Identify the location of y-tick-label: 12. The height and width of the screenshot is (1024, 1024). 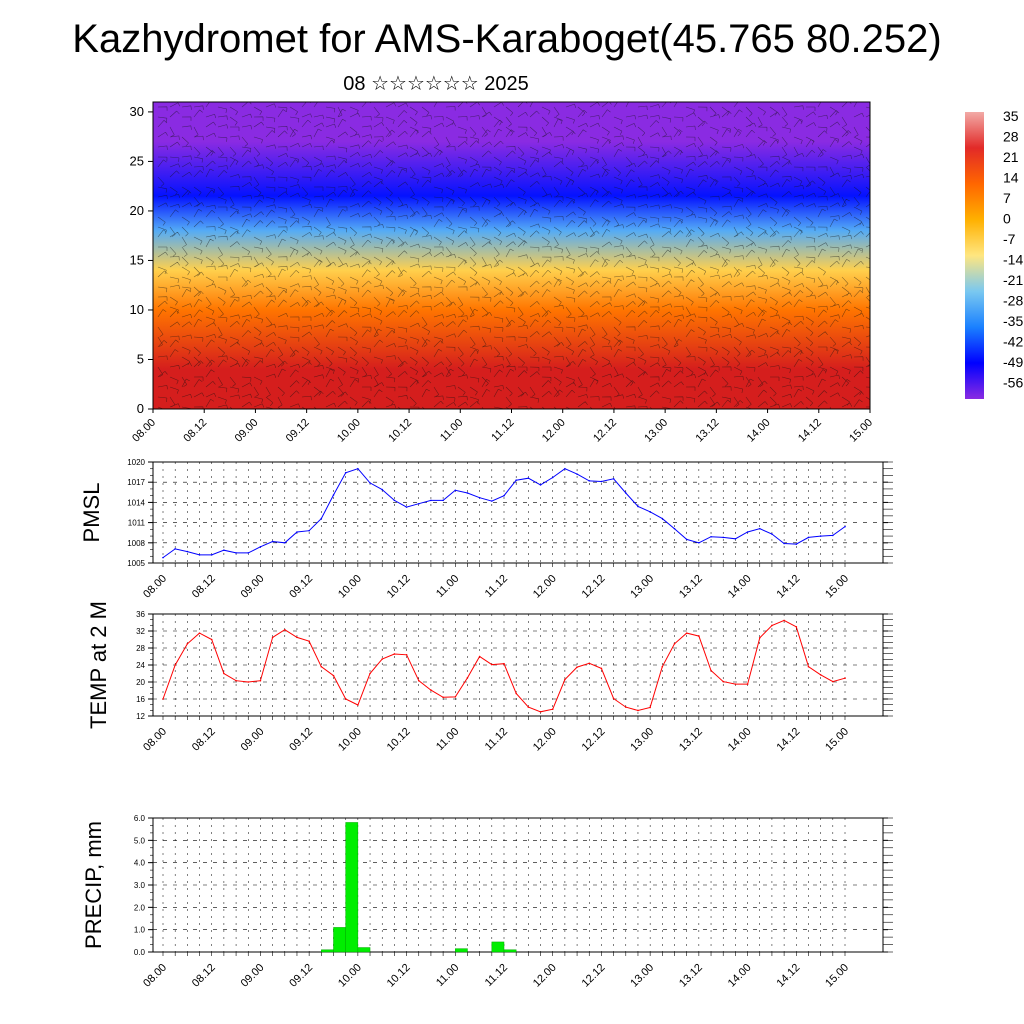
(140, 716).